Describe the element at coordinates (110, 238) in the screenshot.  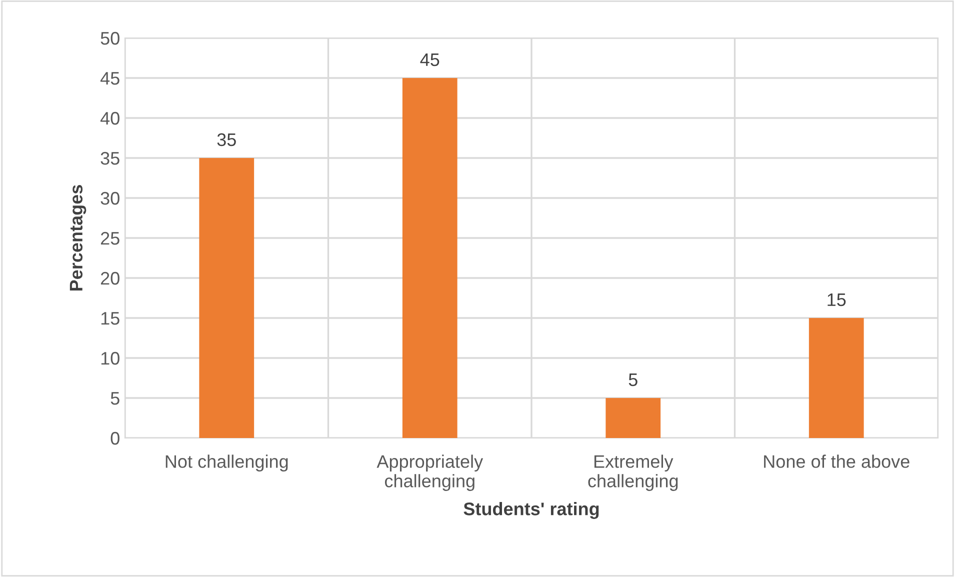
I see `y-tick-label: 25` at that location.